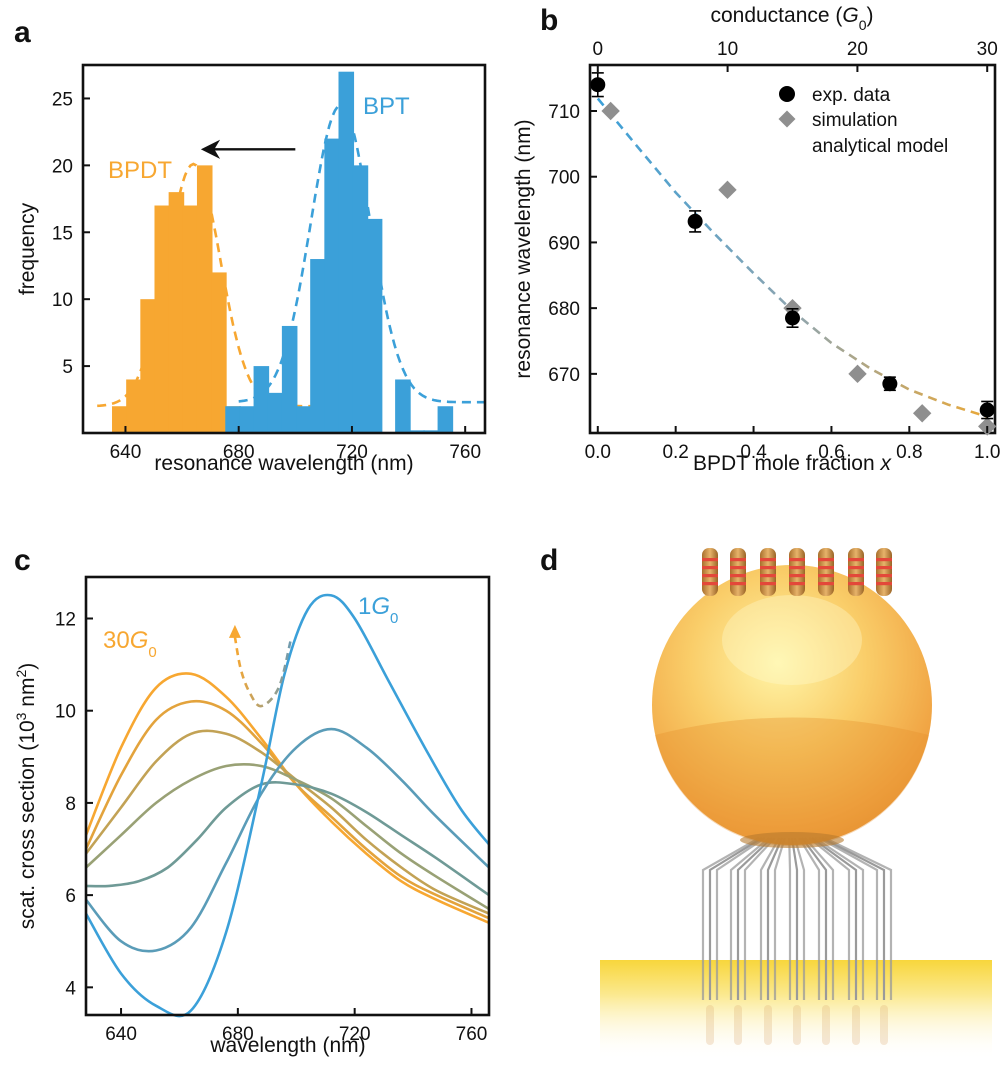 This screenshot has width=1000, height=1065. Describe the element at coordinates (597, 49) in the screenshot. I see `top-x-tick-label-b: 0` at that location.